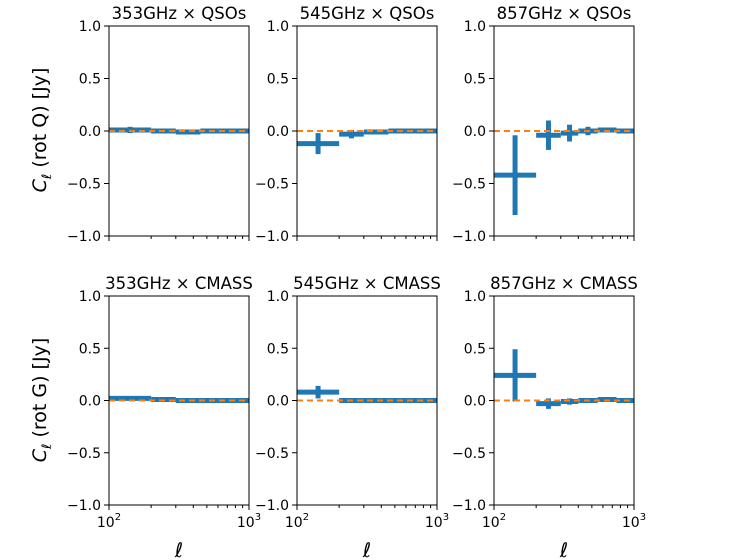 This screenshot has height=560, width=747. Describe the element at coordinates (42, 130) in the screenshot. I see `row-ylabel-top: Cℓ (rot Q) [Jy]` at that location.